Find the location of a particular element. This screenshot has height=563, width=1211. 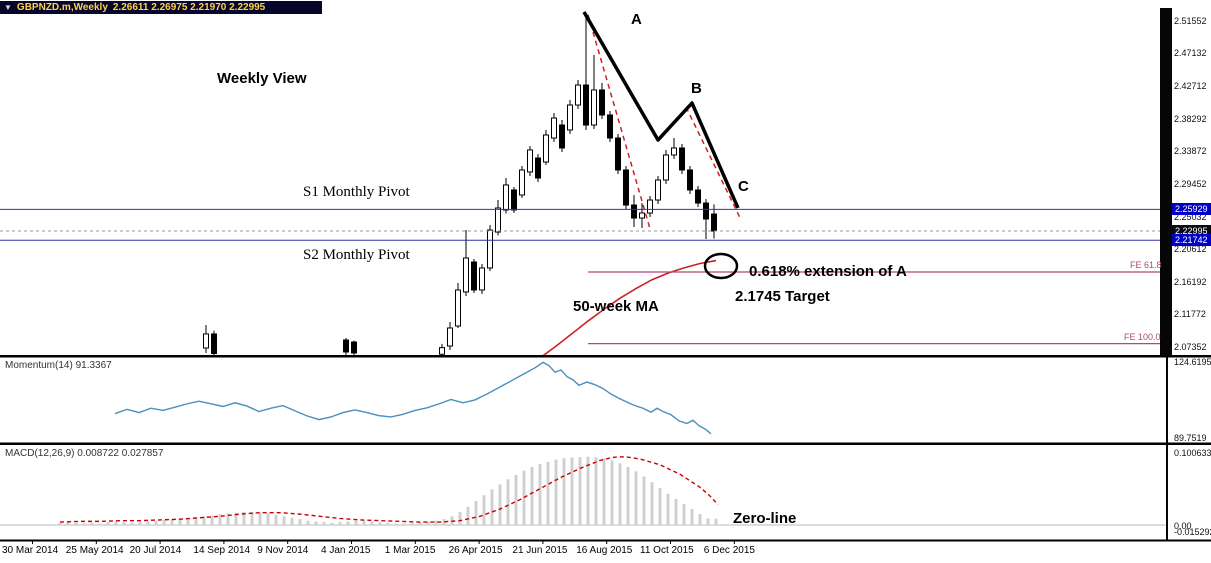

dashed-trendline is located at coordinates (619, 122).